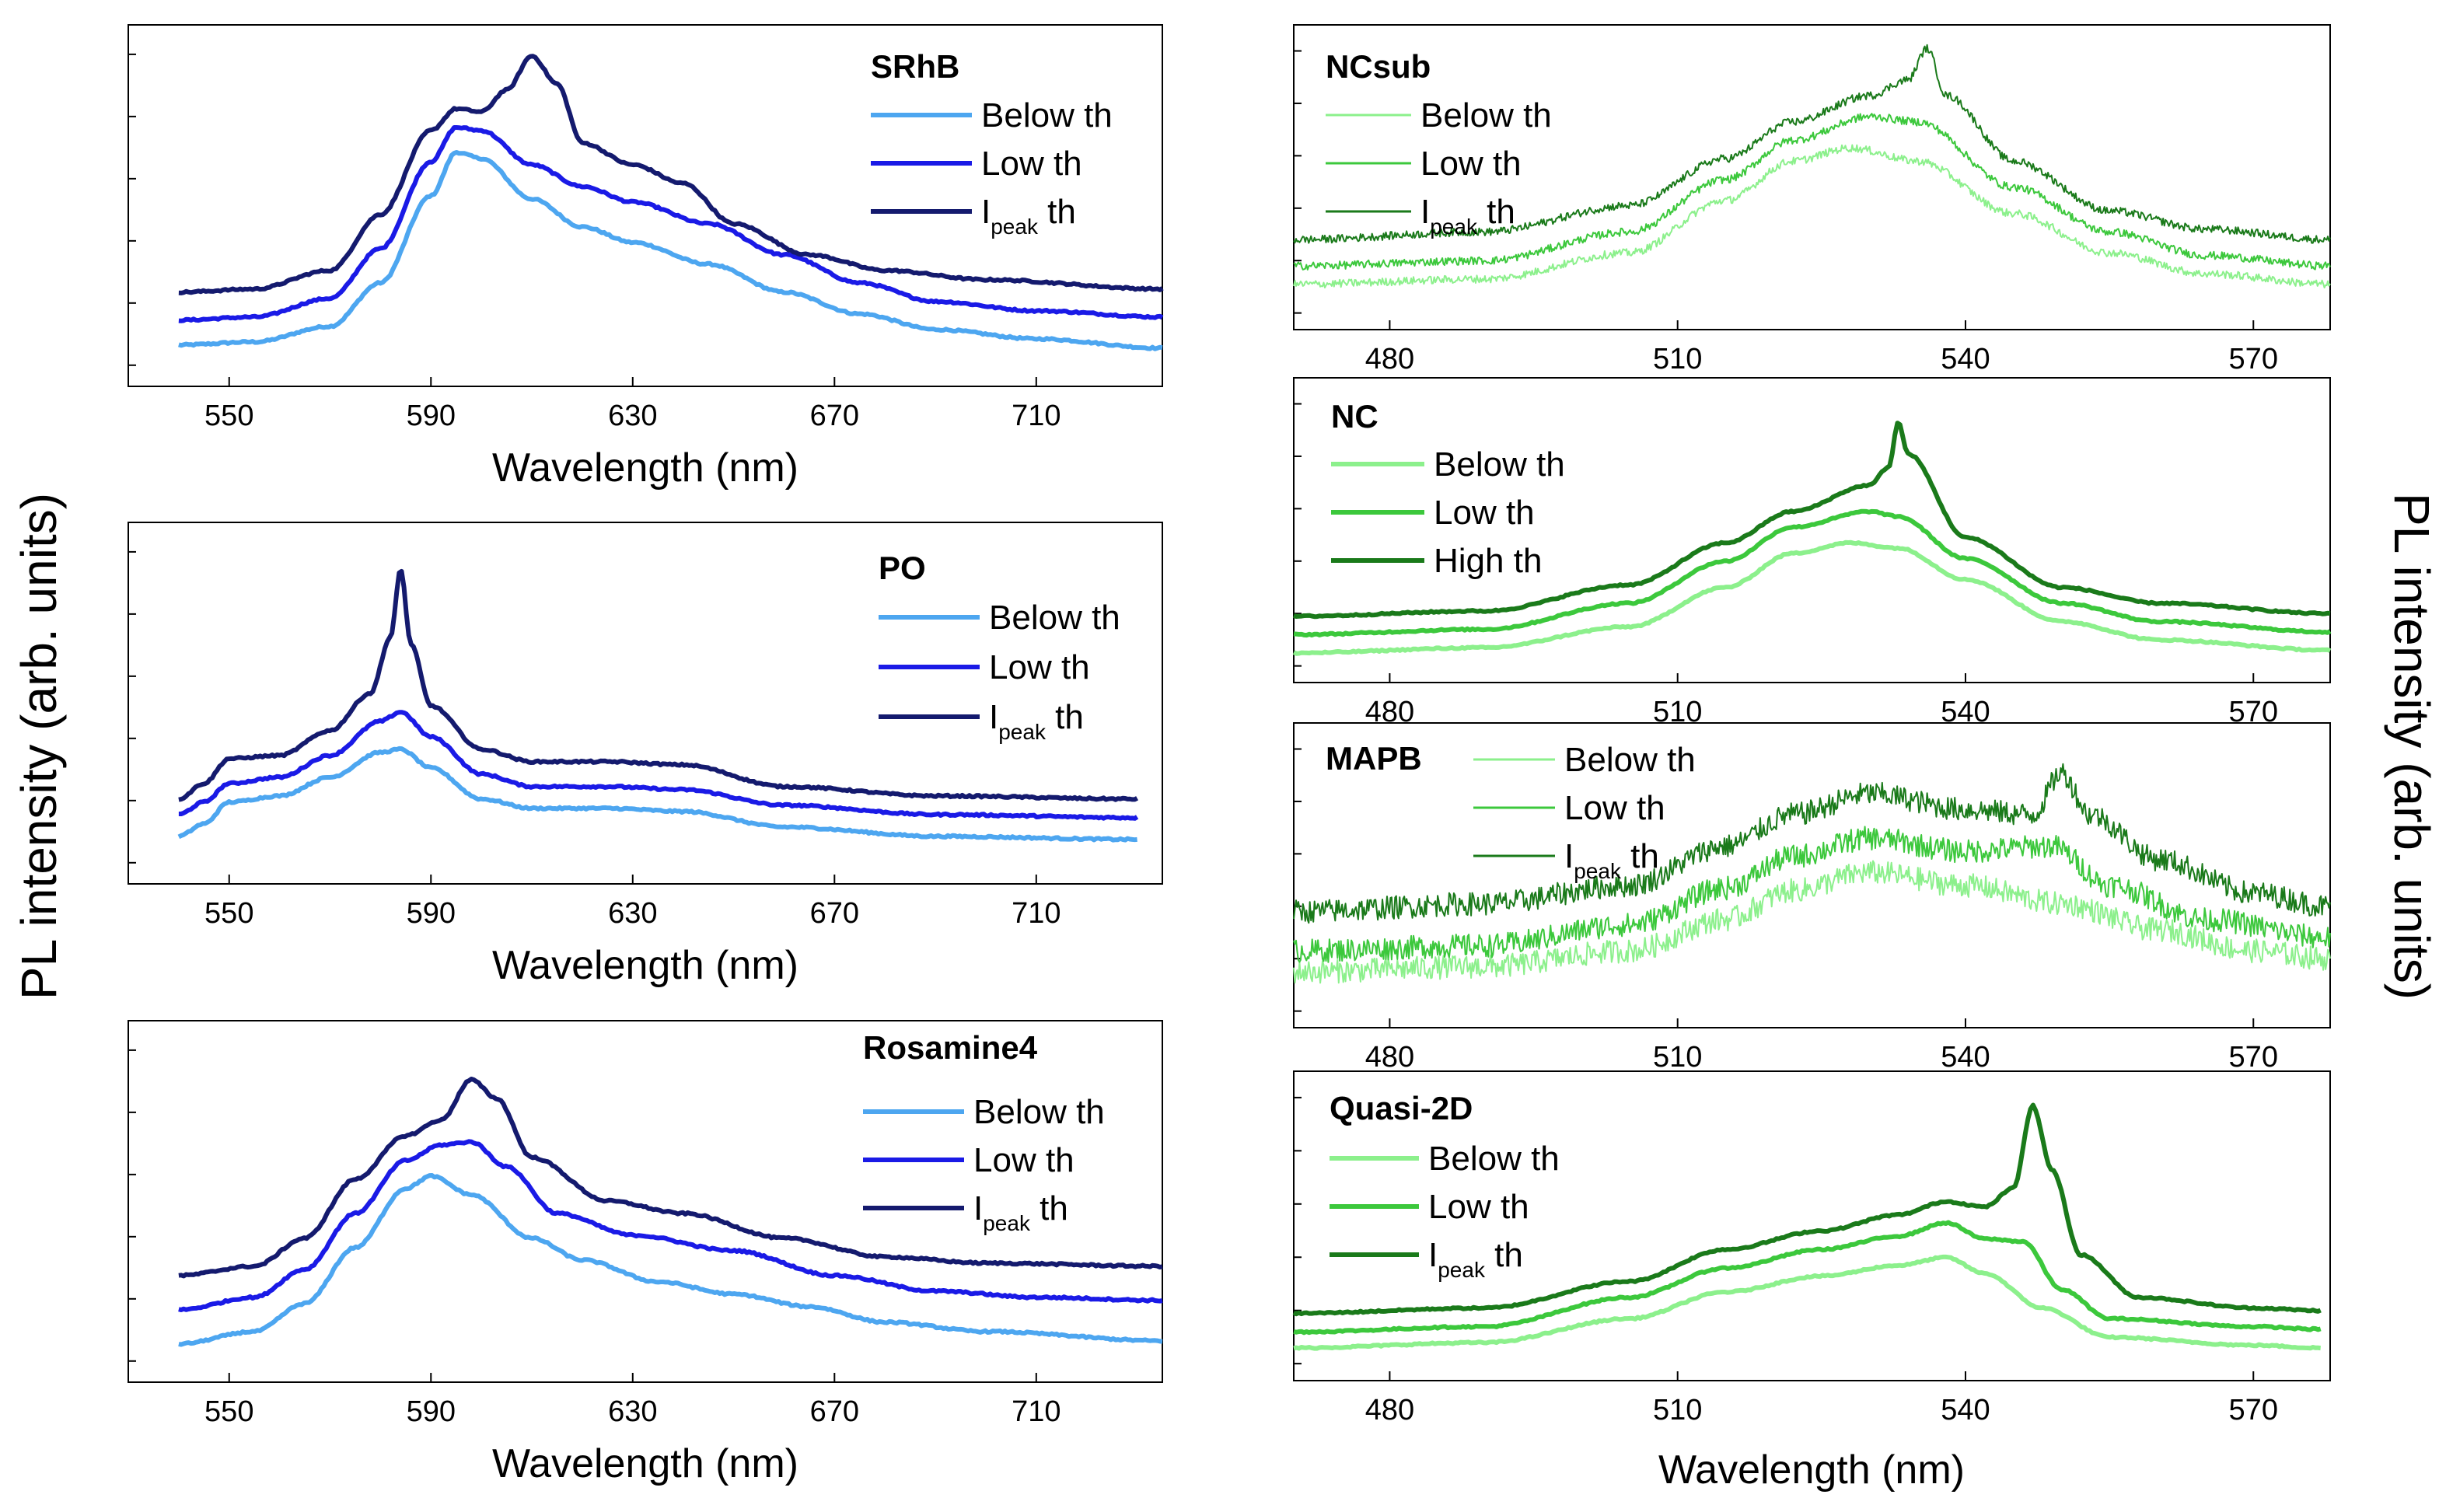 The height and width of the screenshot is (1512, 2446). I want to click on right-y-axis-label: PL intensity (arb. units), so click(2412, 746).